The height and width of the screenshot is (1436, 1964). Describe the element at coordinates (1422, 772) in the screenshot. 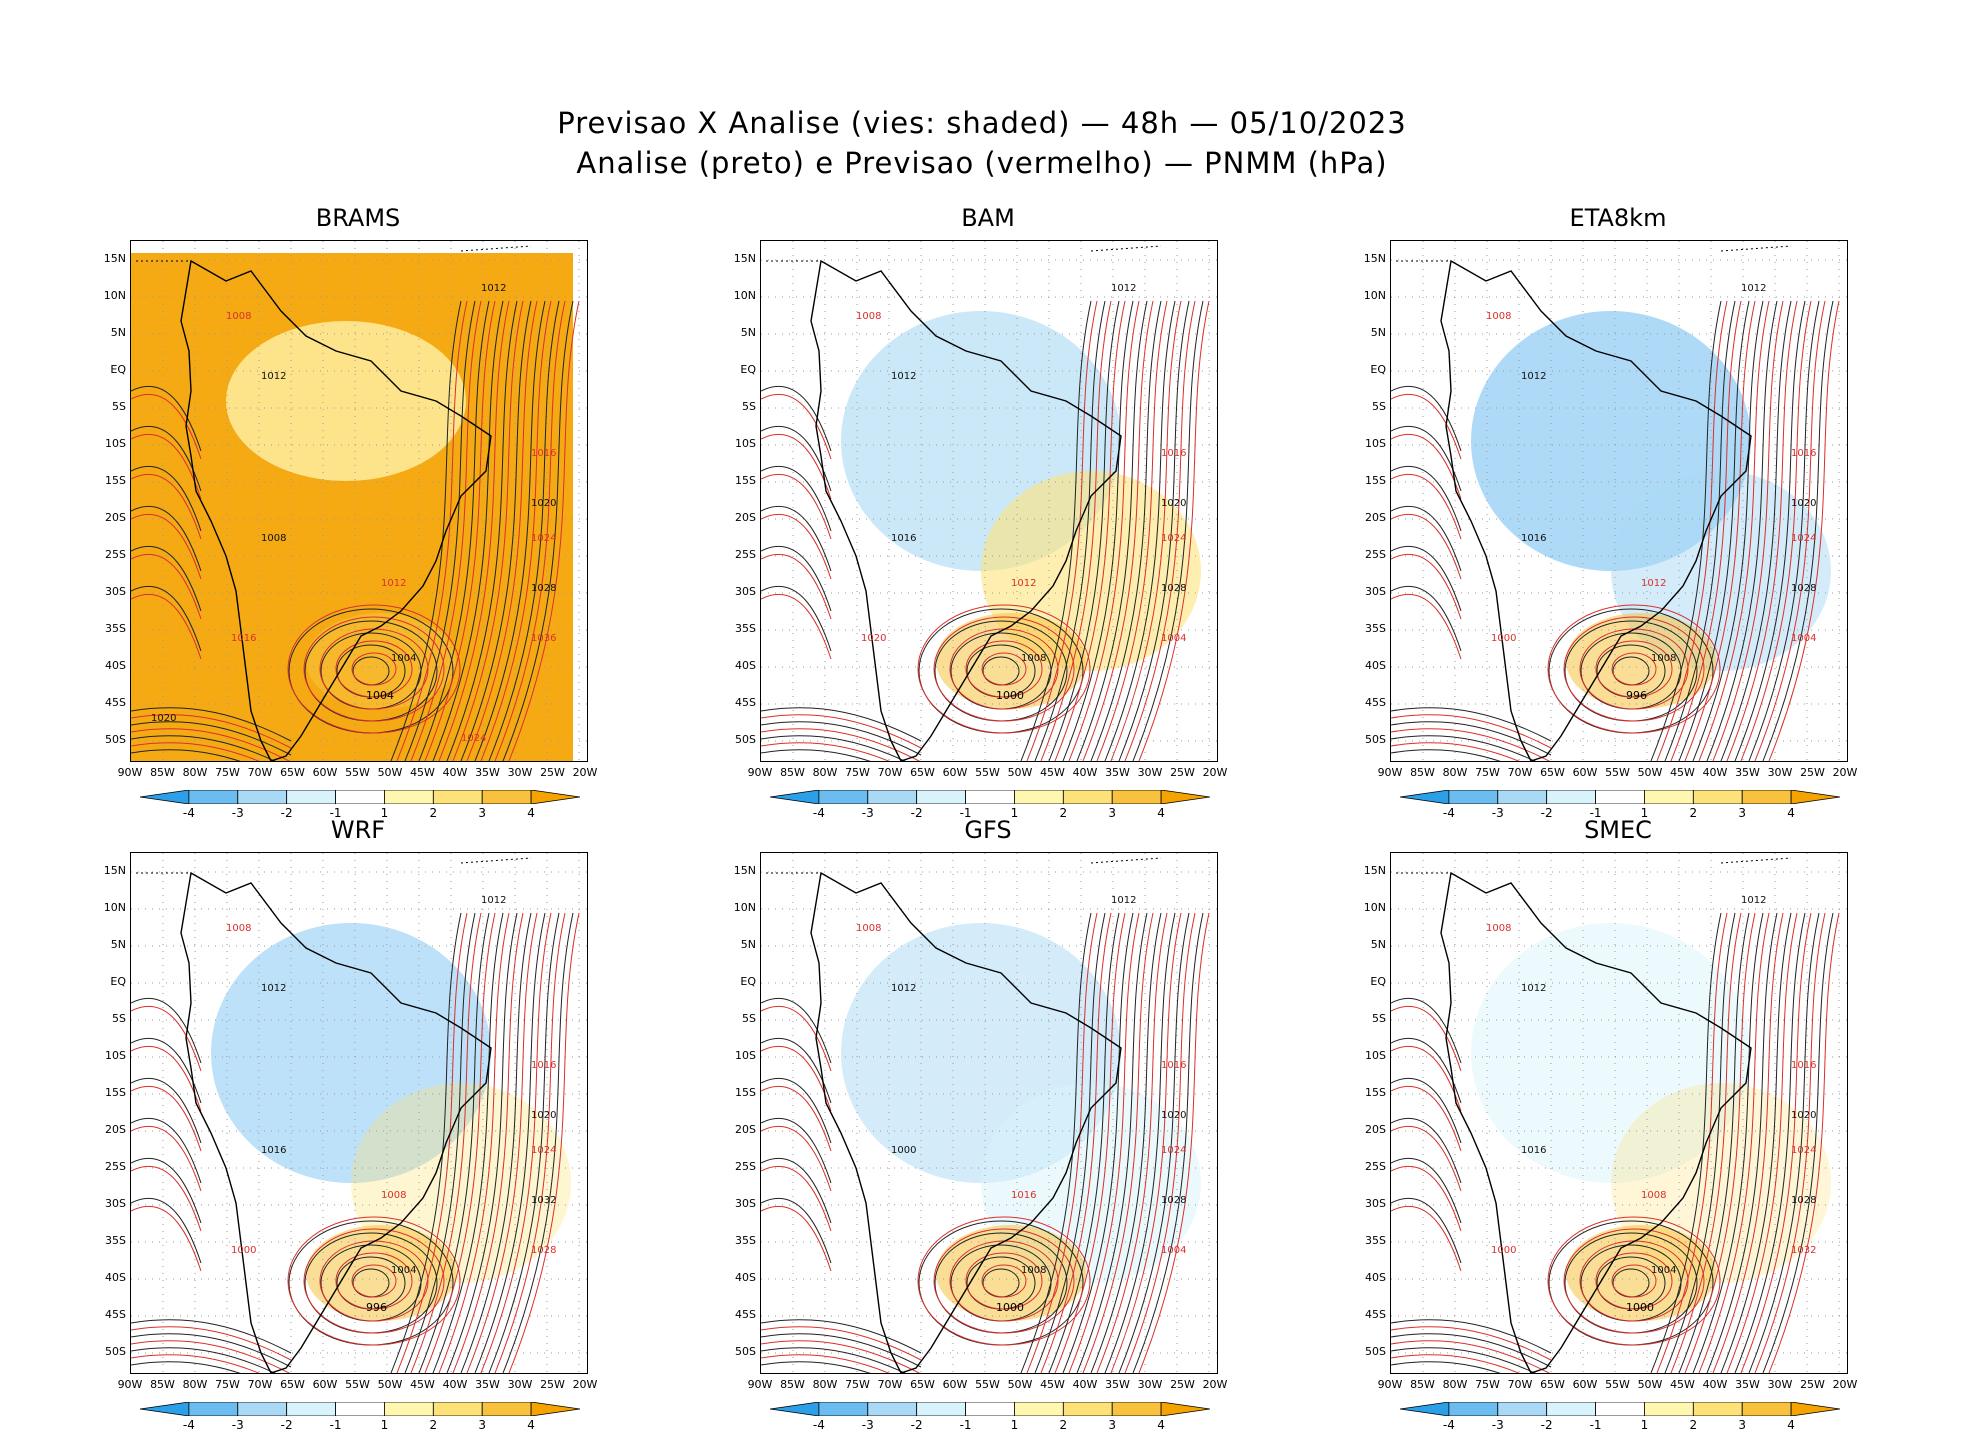

I see `longitude-label: 85W` at that location.